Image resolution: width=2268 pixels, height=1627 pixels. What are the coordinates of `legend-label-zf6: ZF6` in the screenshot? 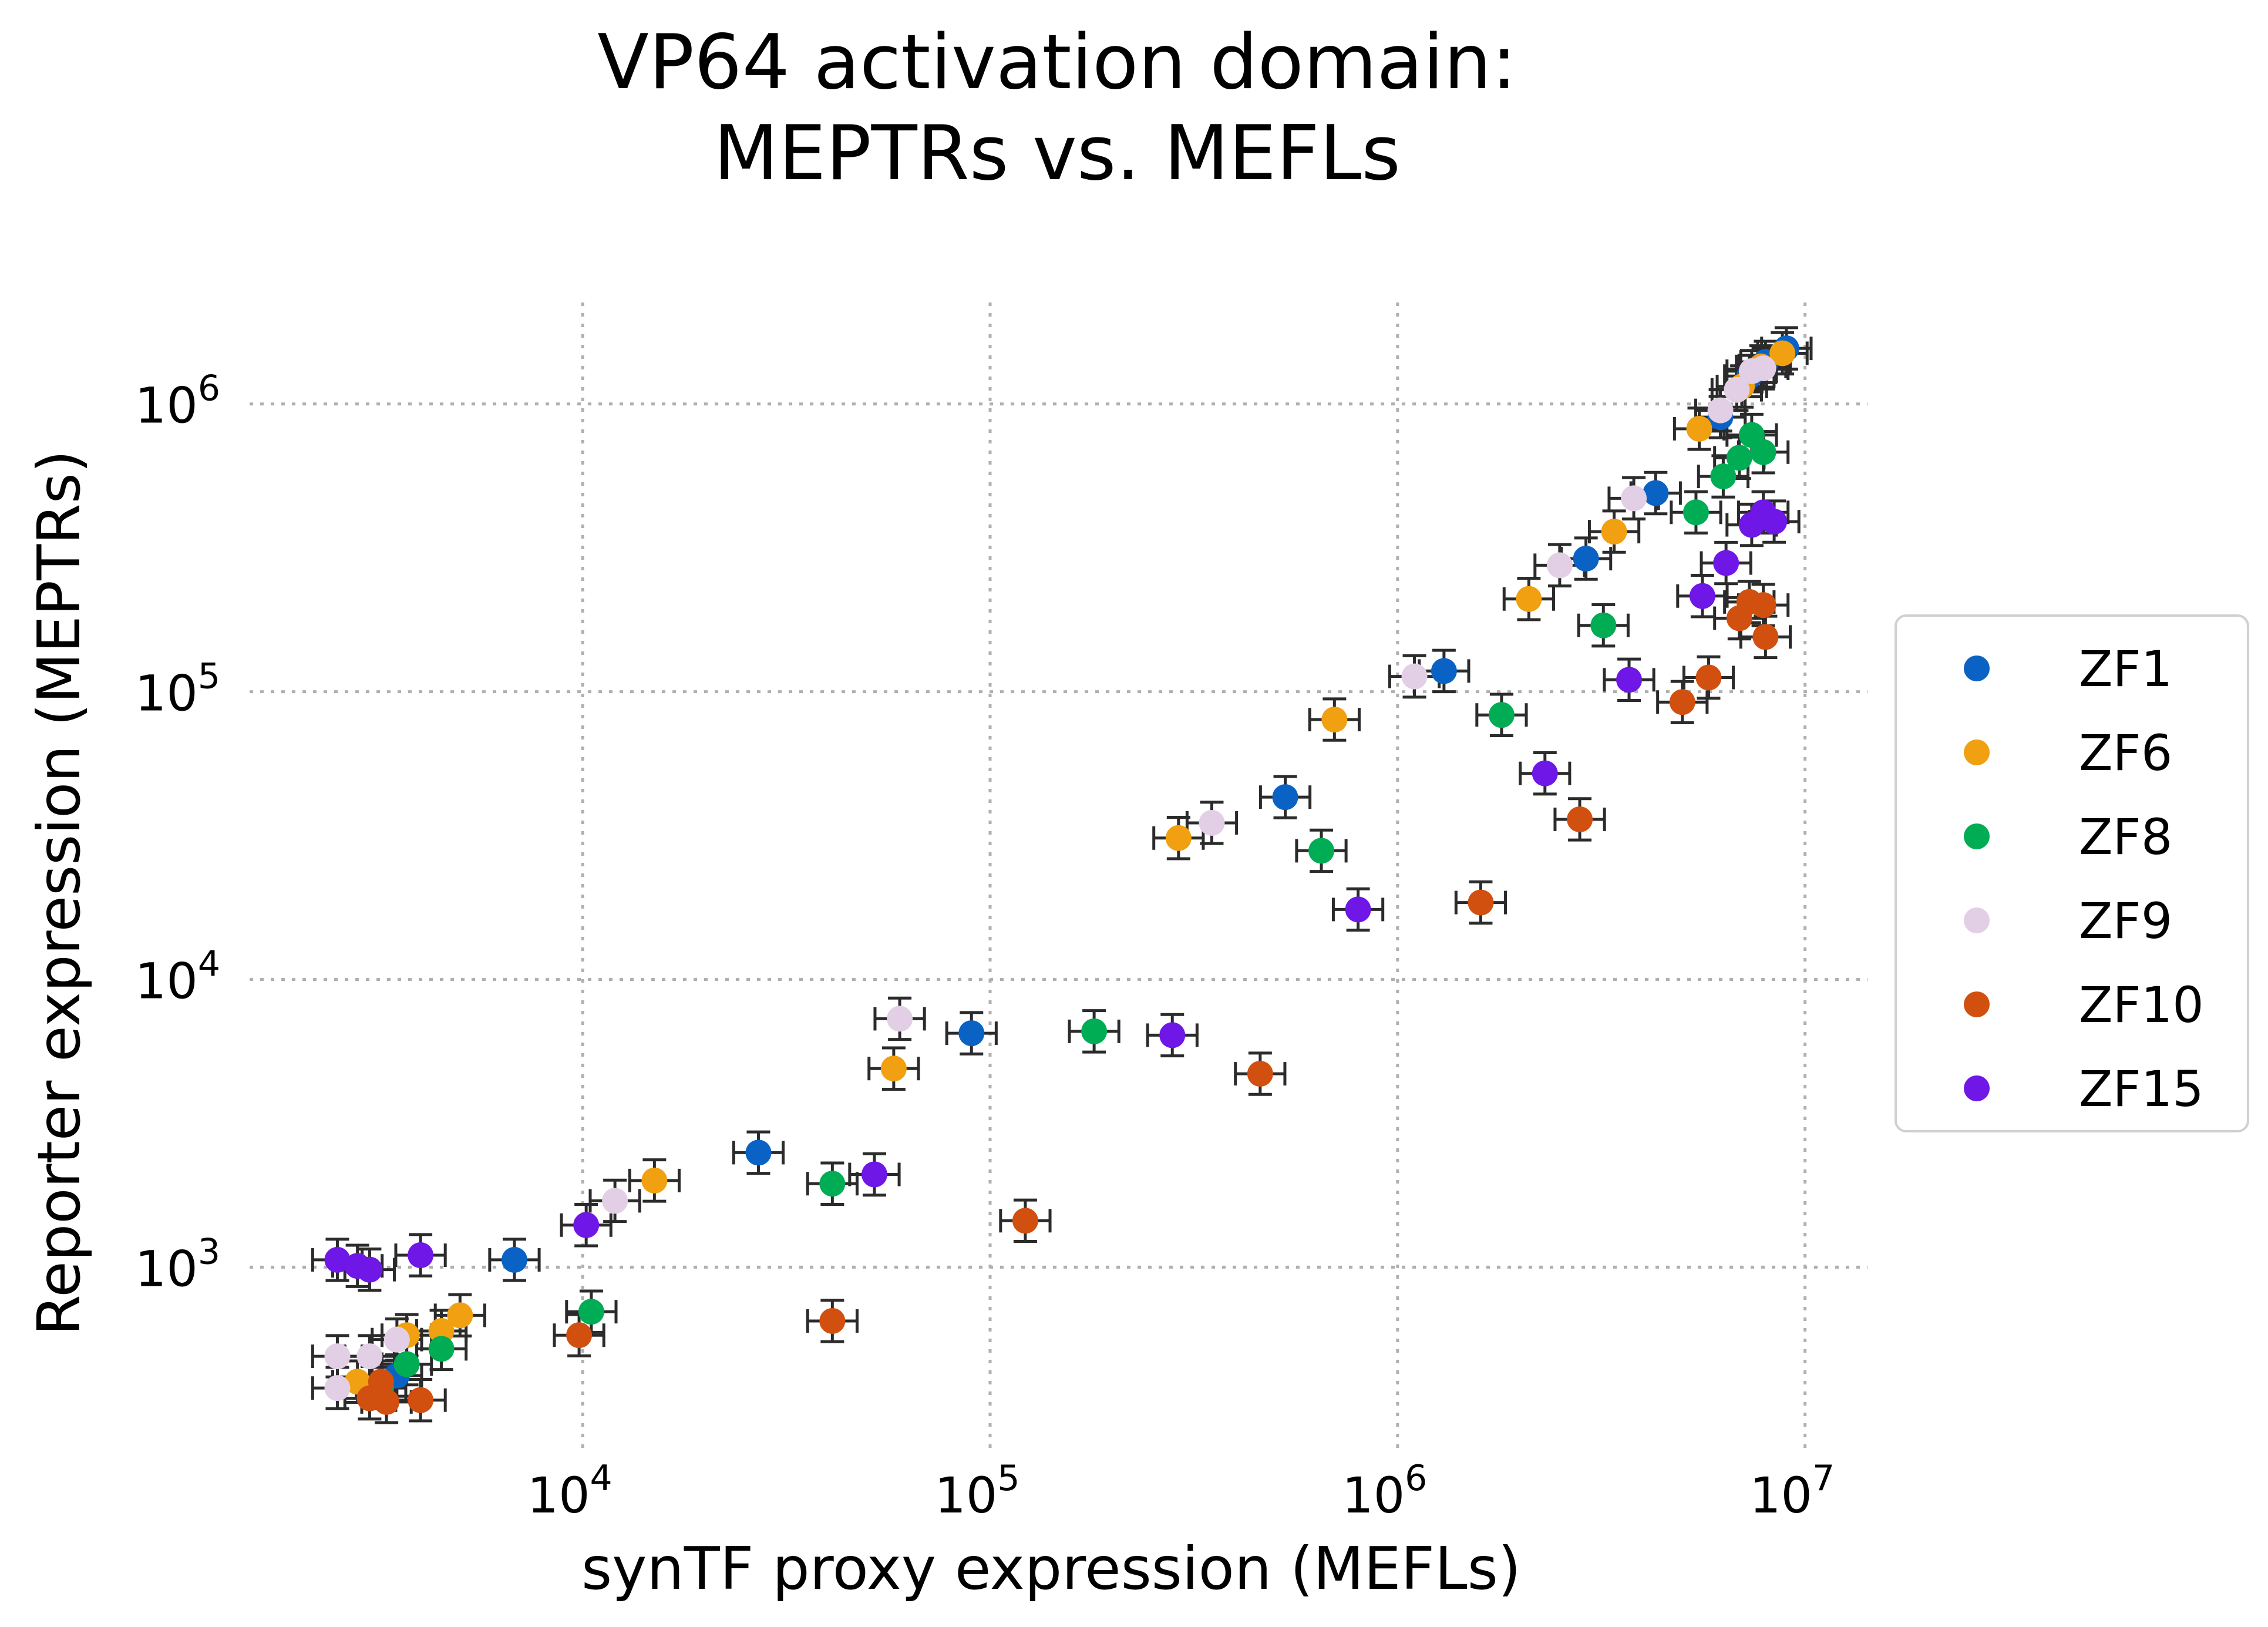 It's located at (2125, 753).